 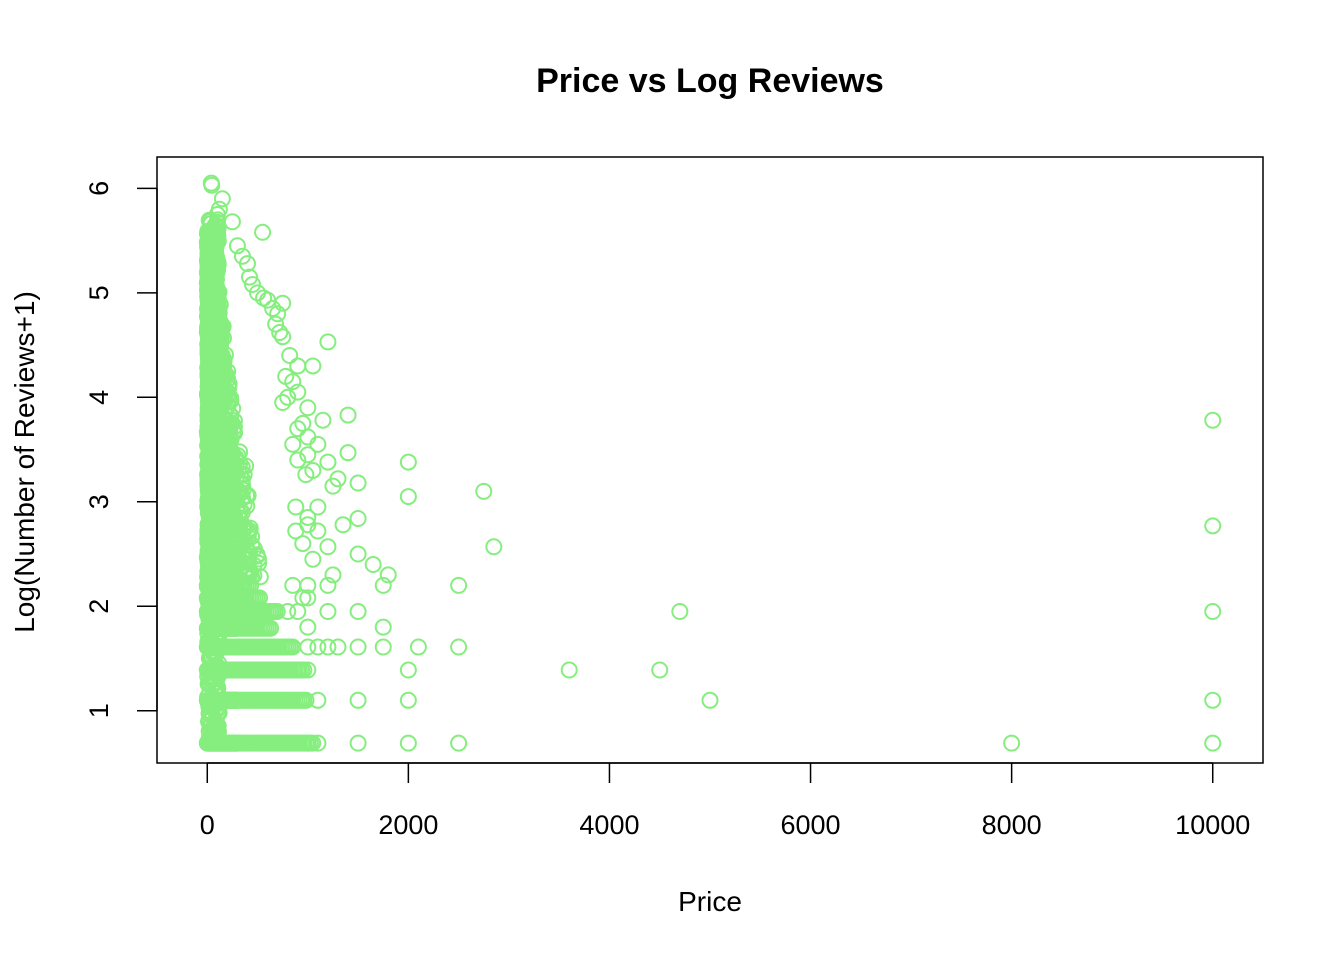 What do you see at coordinates (24, 462) in the screenshot?
I see `y-axis-label: Log(Number of Reviews+1)` at bounding box center [24, 462].